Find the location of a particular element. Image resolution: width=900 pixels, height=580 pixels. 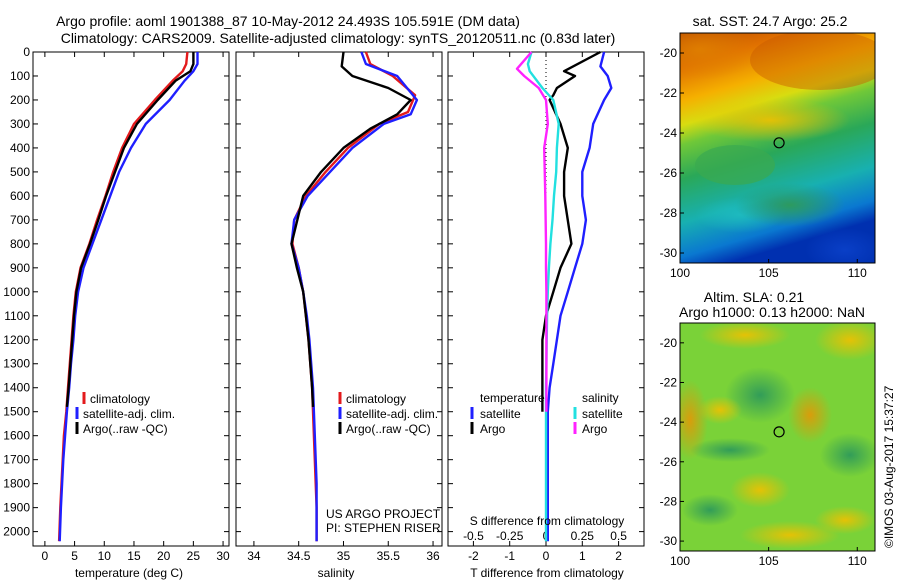

y-tick-label: 900 is located at coordinates (20, 268).